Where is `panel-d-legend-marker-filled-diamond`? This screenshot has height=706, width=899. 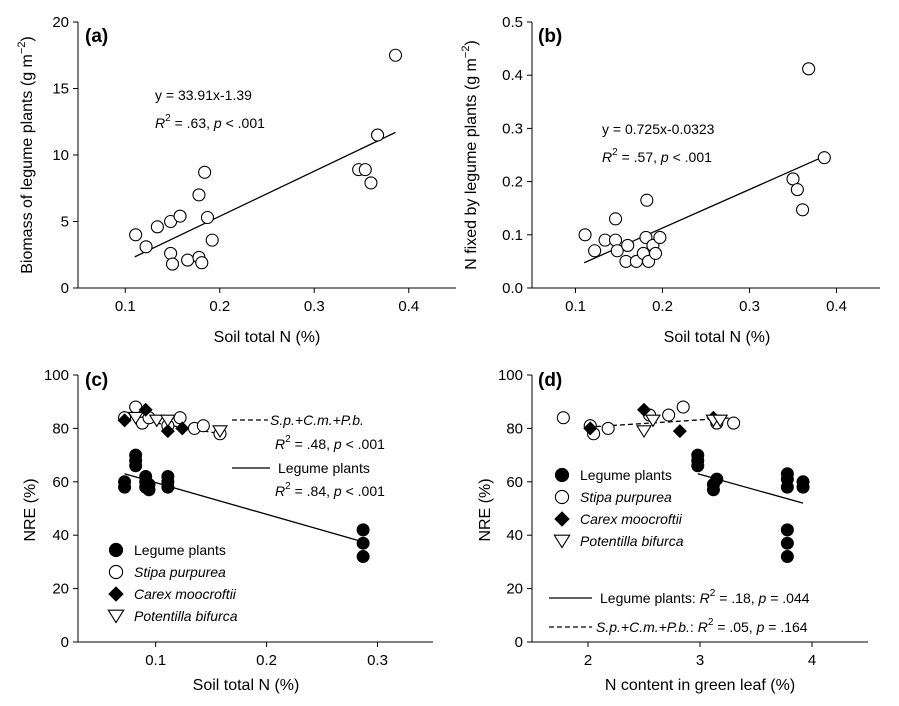
panel-d-legend-marker-filled-diamond is located at coordinates (562, 519).